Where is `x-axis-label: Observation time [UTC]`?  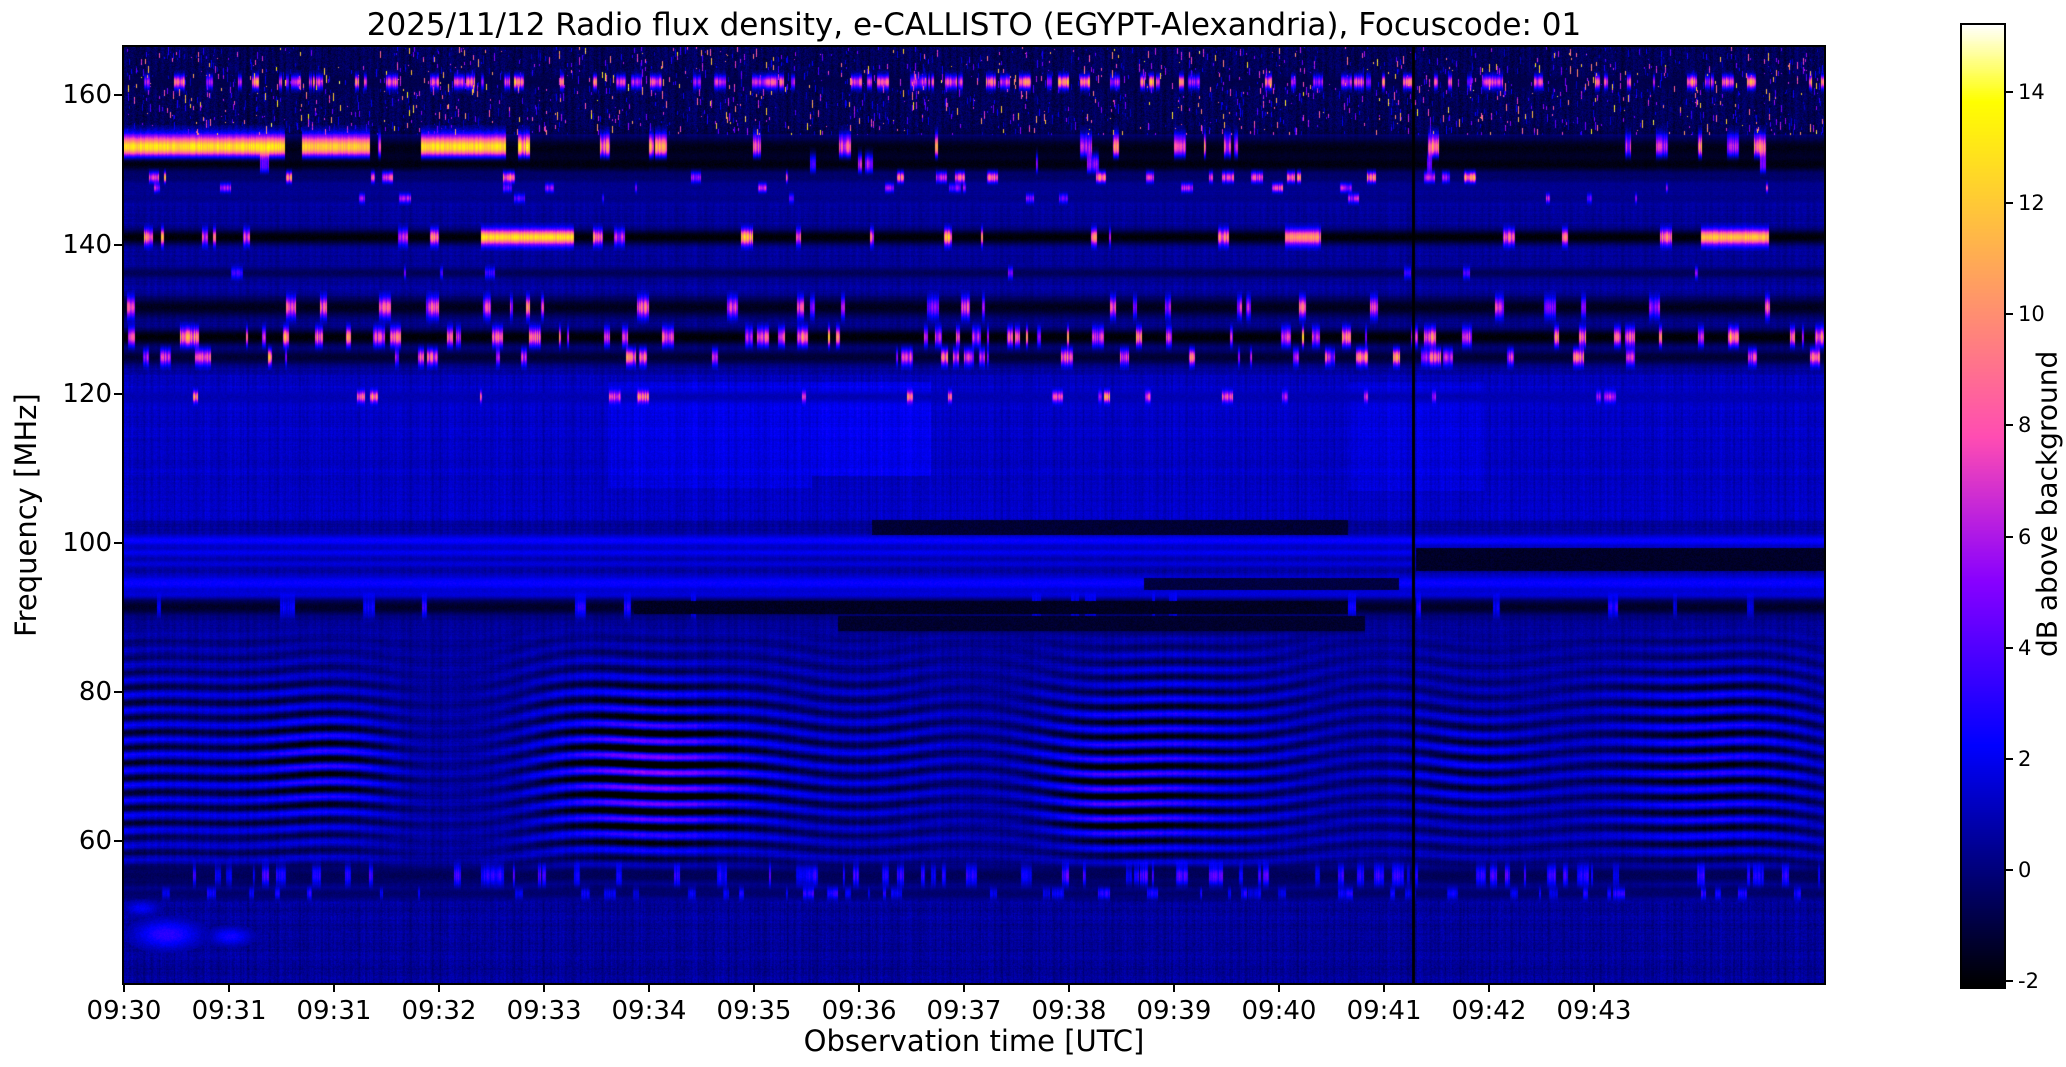
x-axis-label: Observation time [UTC] is located at coordinates (974, 1041).